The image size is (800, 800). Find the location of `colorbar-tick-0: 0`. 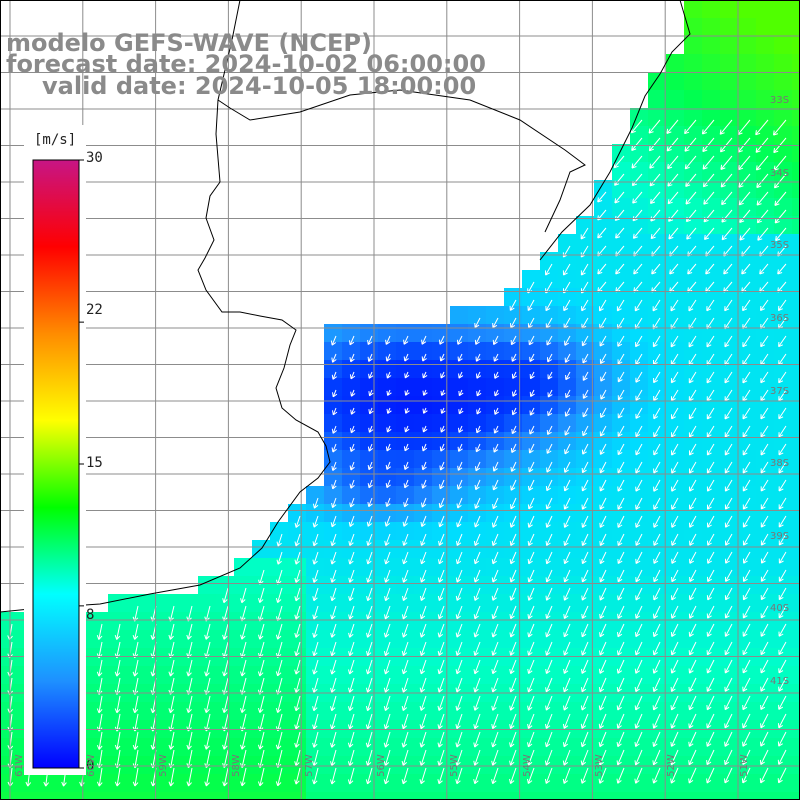

colorbar-tick-0: 0 is located at coordinates (90, 766).